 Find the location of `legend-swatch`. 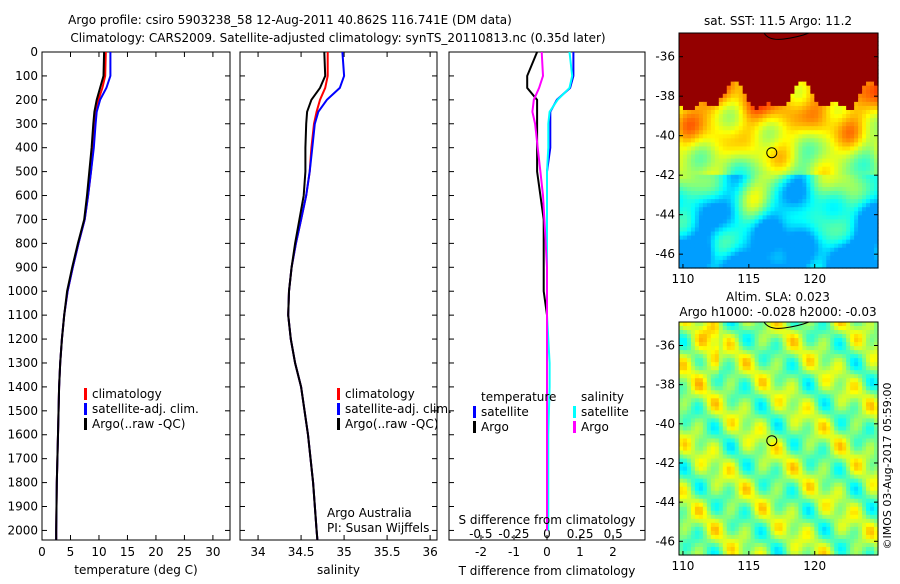

legend-swatch is located at coordinates (338, 424).